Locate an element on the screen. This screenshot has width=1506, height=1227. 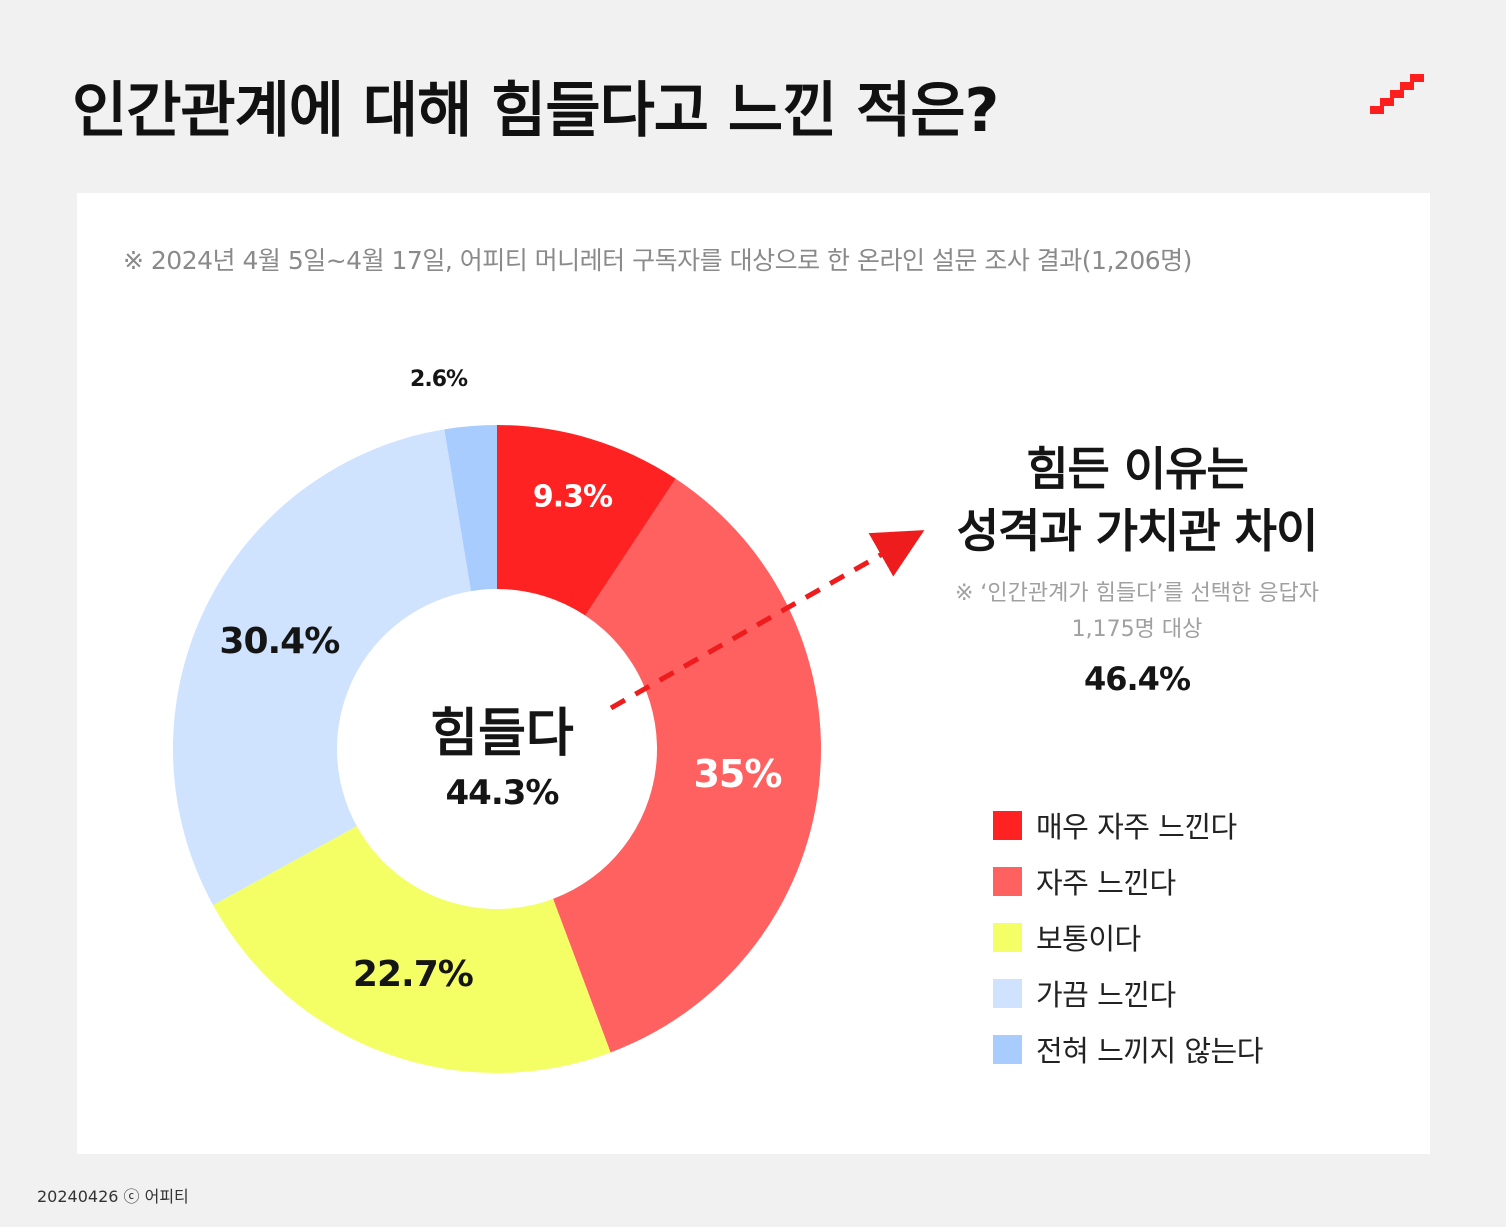
slice-value-label: 35% is located at coordinates (737, 774).